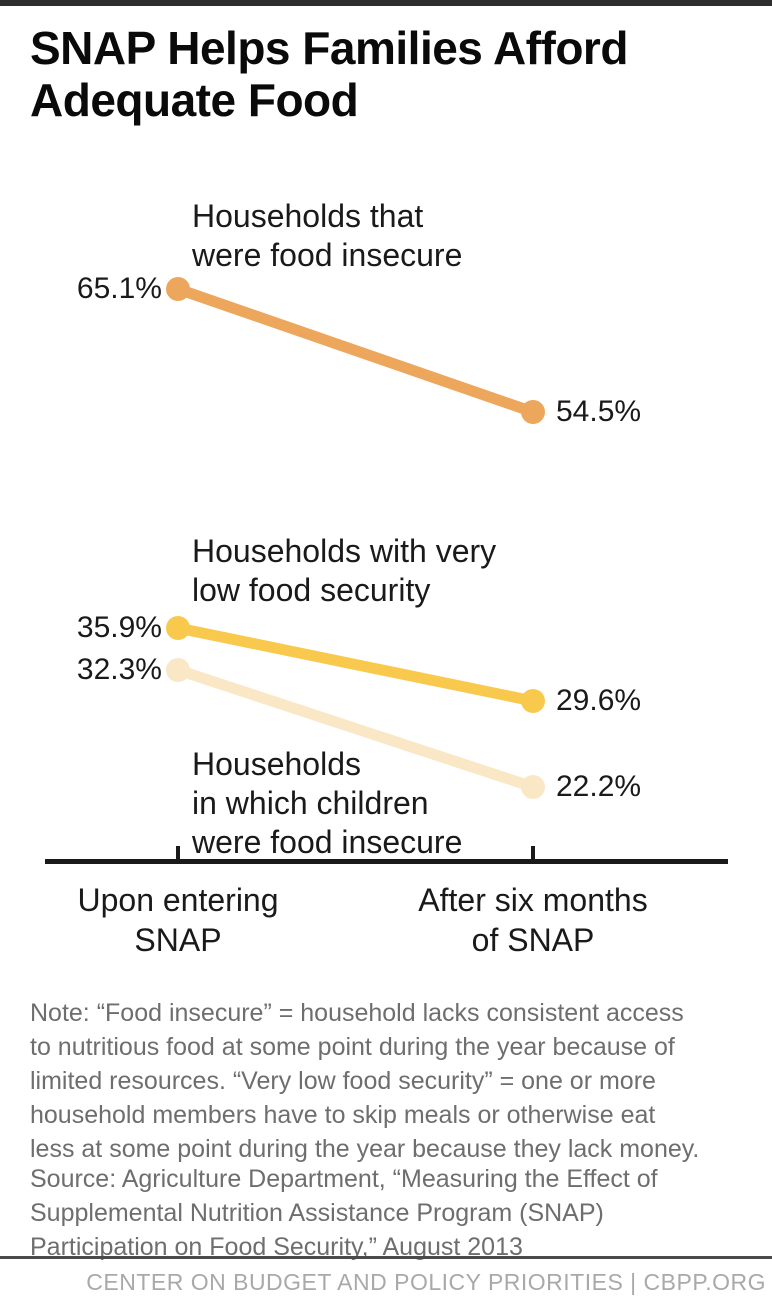 This screenshot has width=772, height=1300. Describe the element at coordinates (308, 216) in the screenshot. I see `series-name-line: Households that` at that location.